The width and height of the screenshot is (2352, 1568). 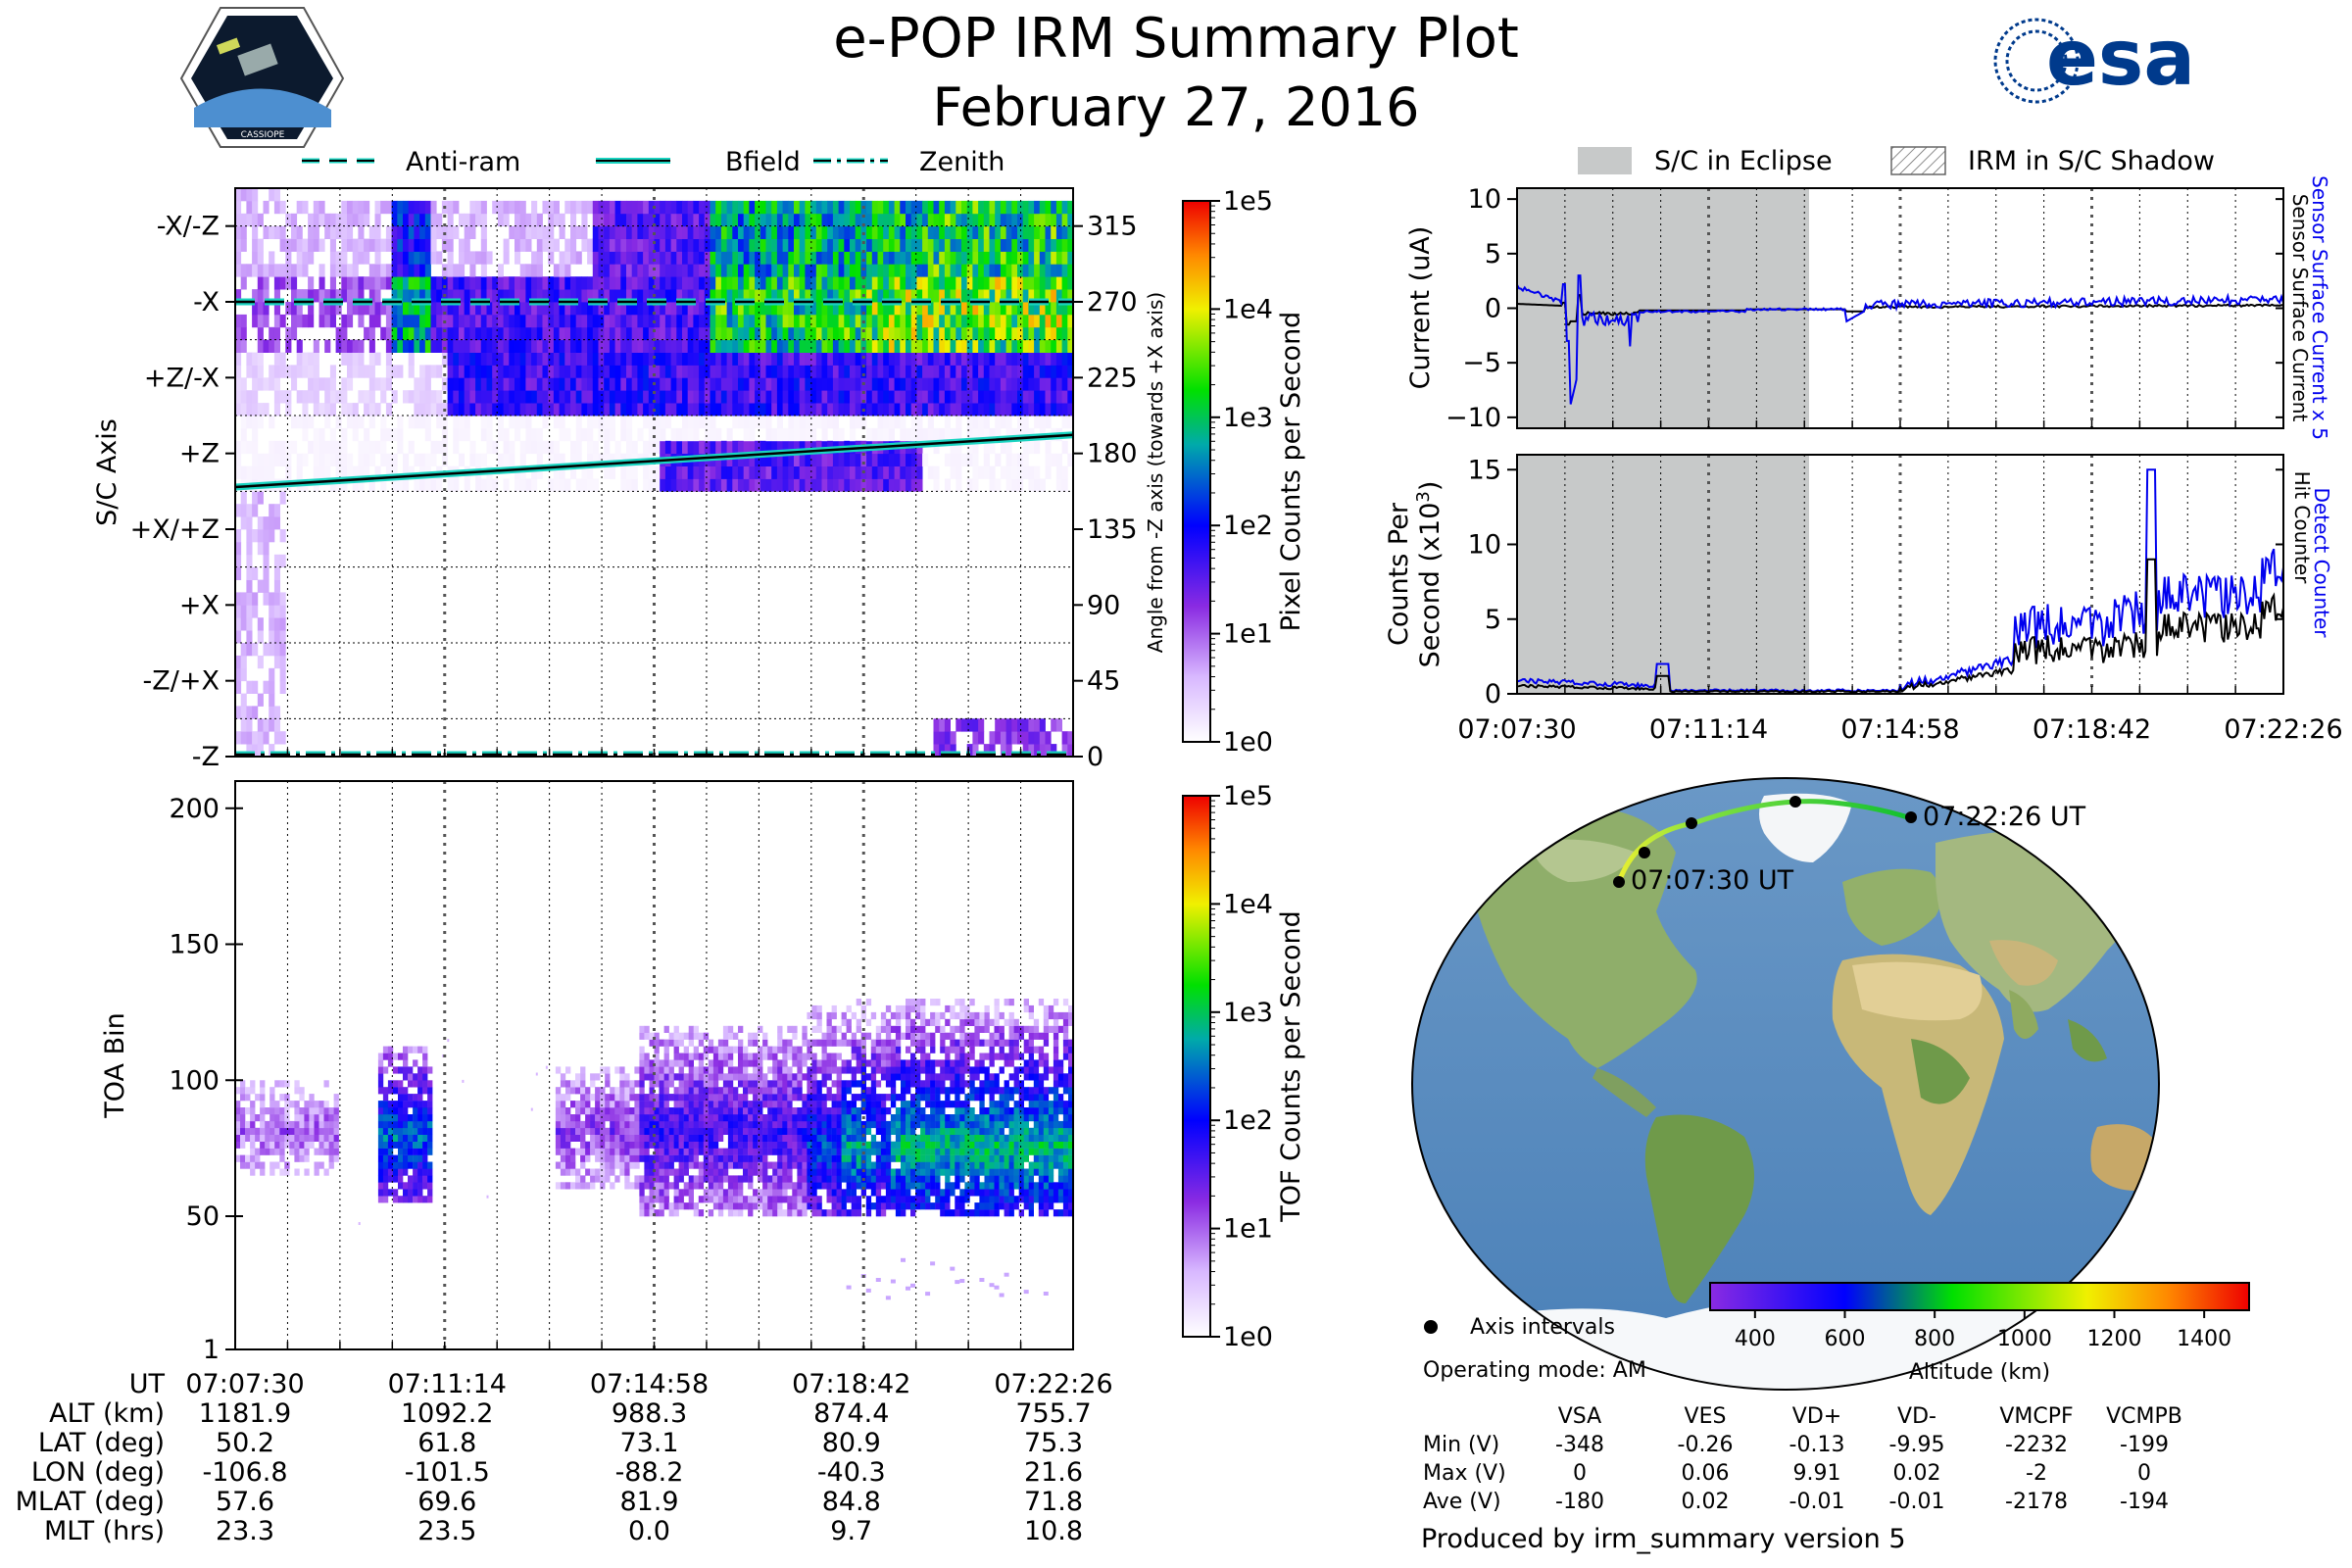 What do you see at coordinates (851, 1443) in the screenshot?
I see `ephemeris-value: 80.9` at bounding box center [851, 1443].